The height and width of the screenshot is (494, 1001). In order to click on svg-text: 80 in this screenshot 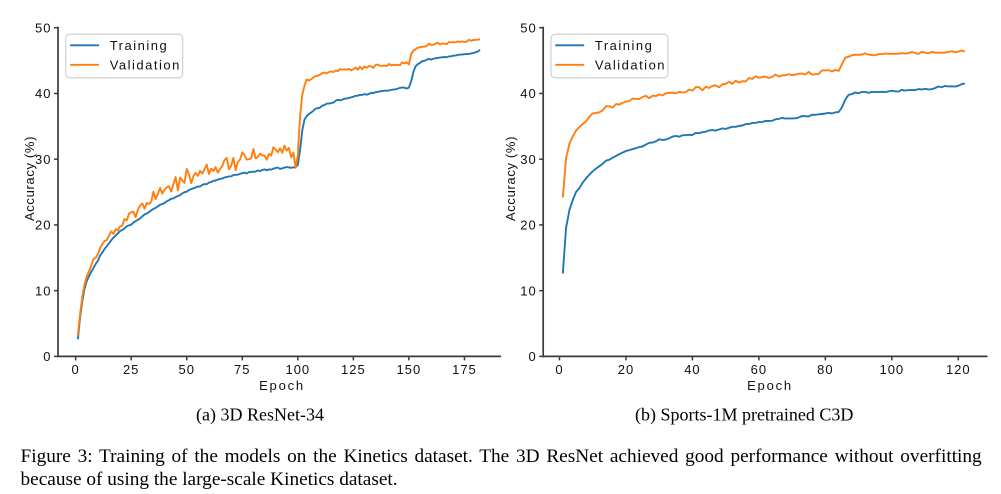, I will do `click(825, 369)`.